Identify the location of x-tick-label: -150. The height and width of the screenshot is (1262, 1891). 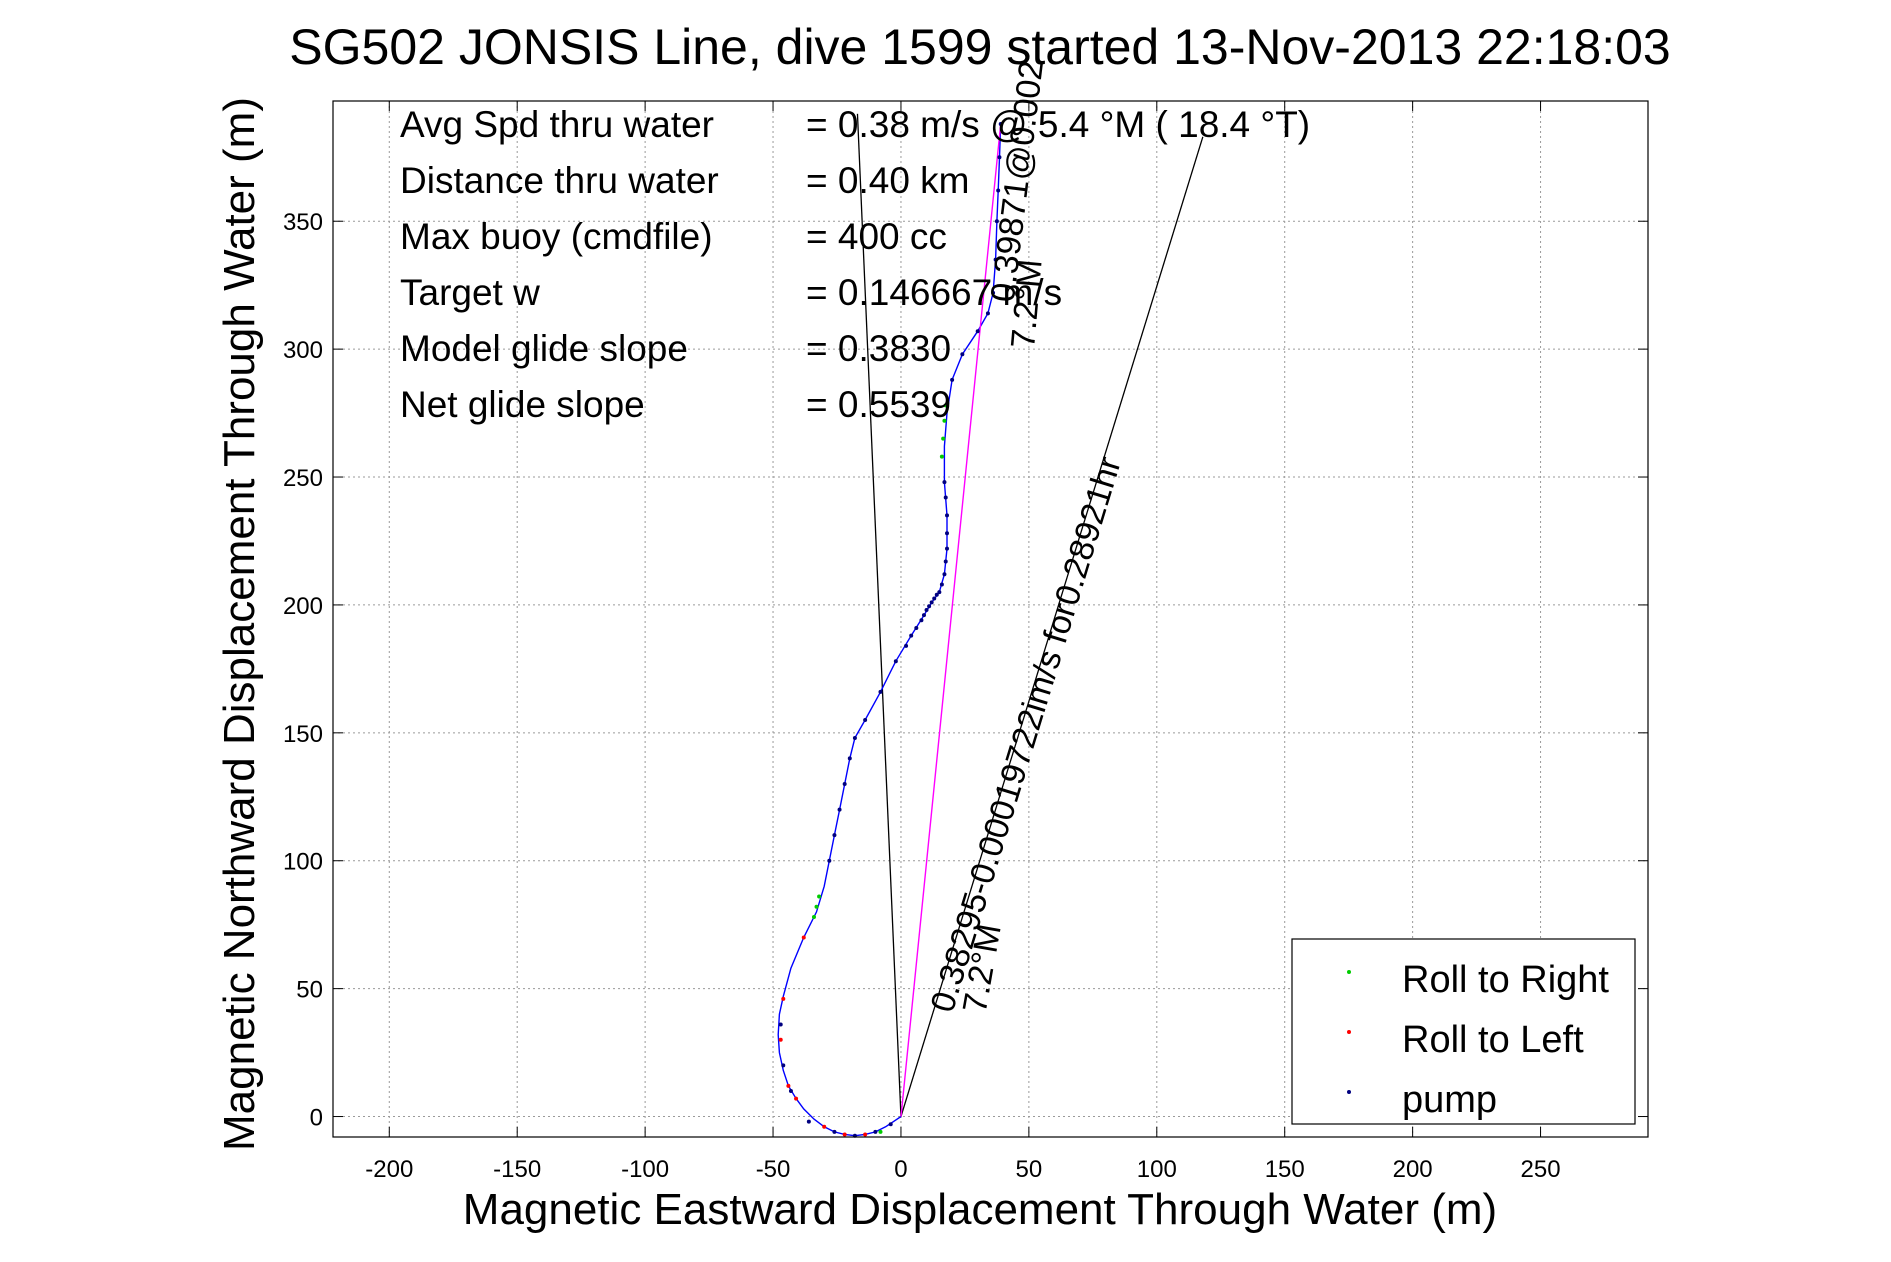
(517, 1169).